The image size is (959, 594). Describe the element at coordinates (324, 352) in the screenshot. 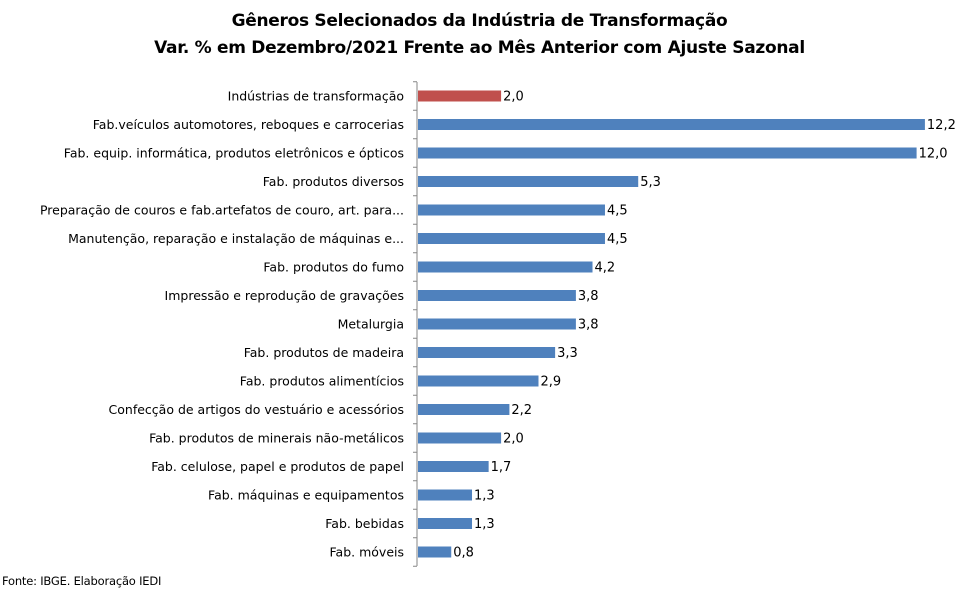

I see `category-label: Fab. produtos de madeira` at that location.